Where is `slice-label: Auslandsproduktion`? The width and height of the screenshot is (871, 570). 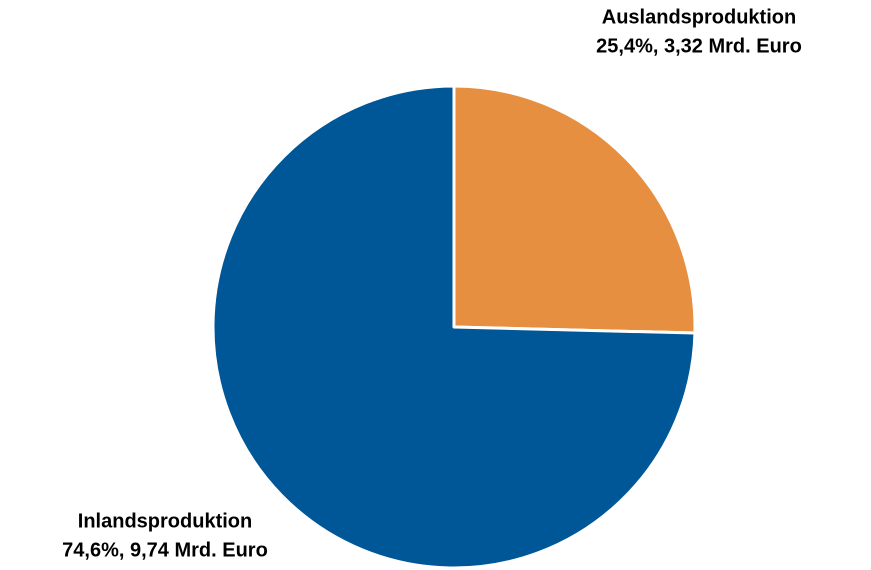 slice-label: Auslandsproduktion is located at coordinates (699, 17).